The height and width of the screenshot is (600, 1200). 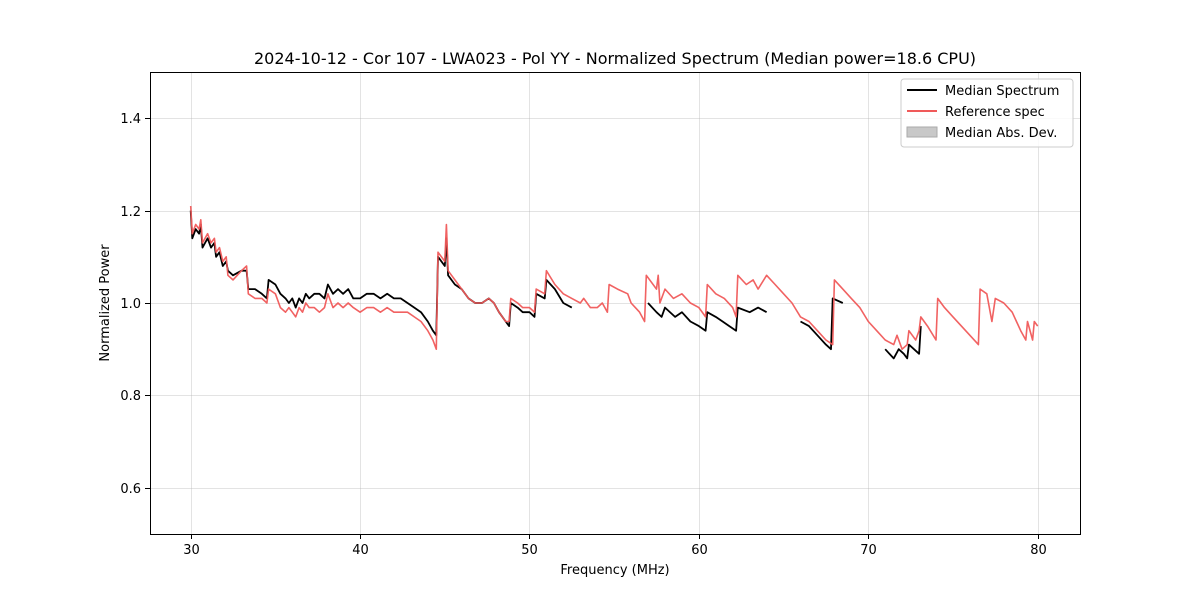 I want to click on x-tick-label: 30, so click(x=191, y=550).